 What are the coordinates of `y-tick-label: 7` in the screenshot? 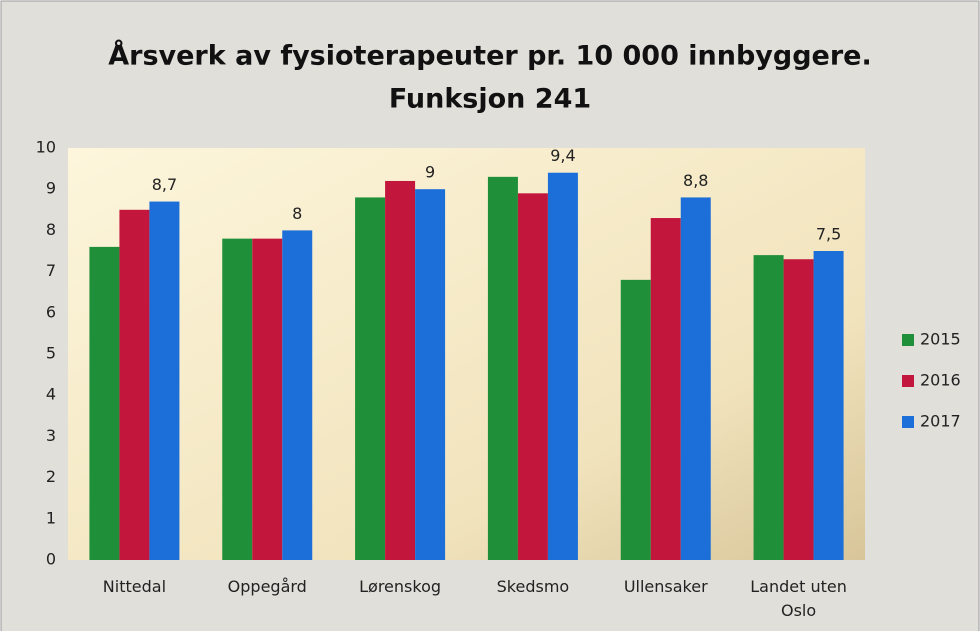 It's located at (51, 270).